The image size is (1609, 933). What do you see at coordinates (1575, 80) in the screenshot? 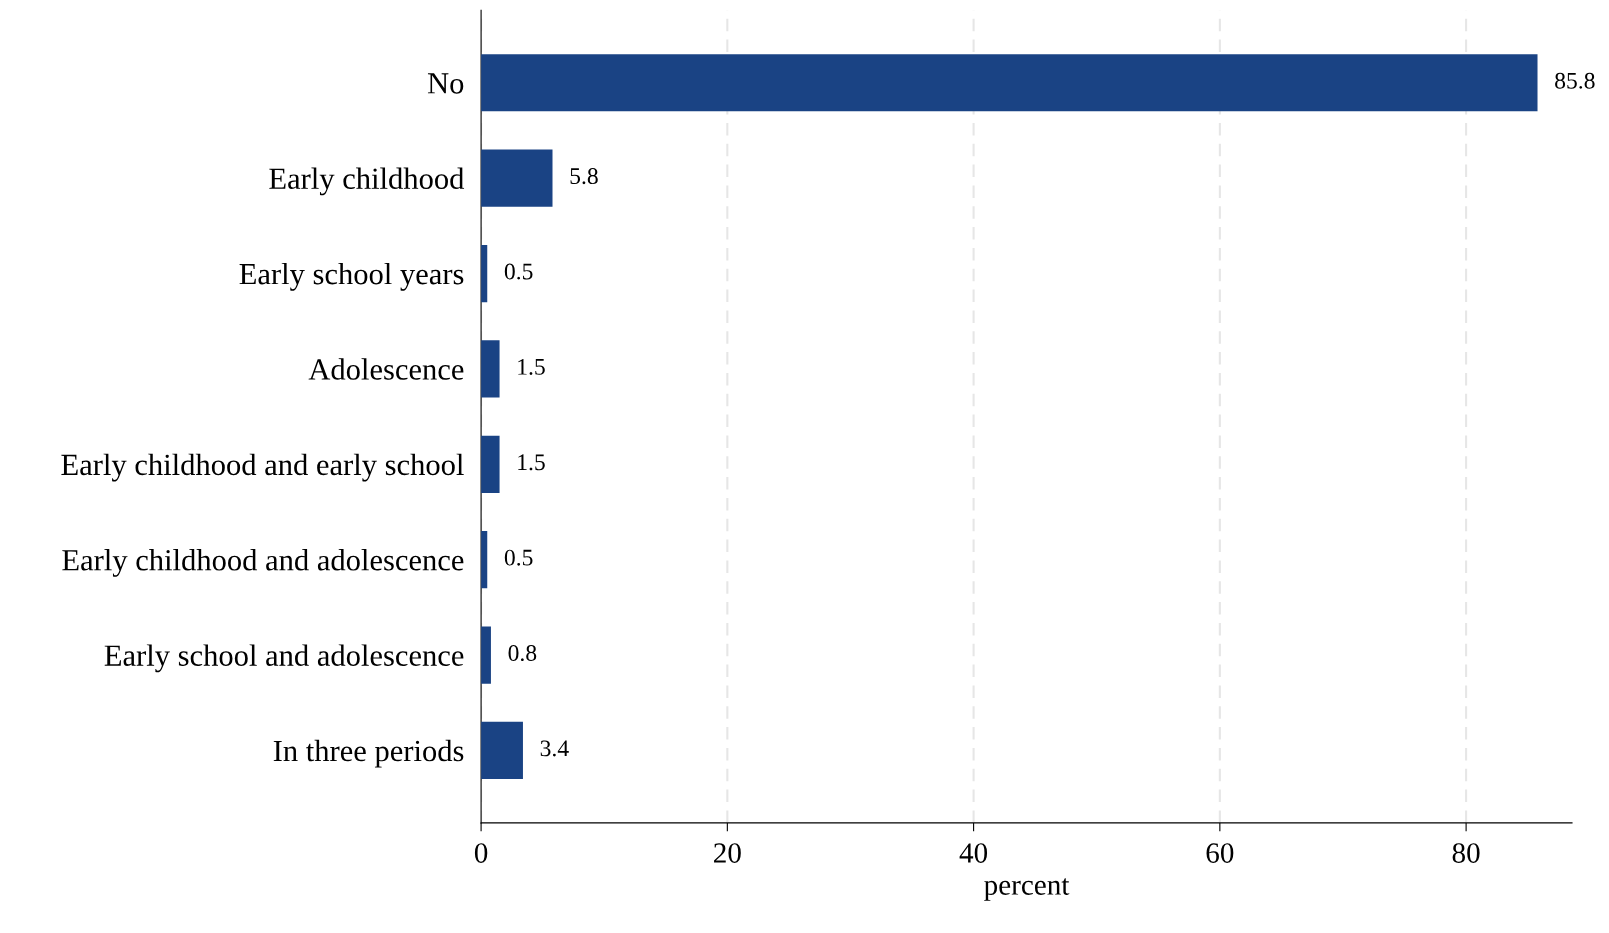
I see `data-label: 85.8` at bounding box center [1575, 80].